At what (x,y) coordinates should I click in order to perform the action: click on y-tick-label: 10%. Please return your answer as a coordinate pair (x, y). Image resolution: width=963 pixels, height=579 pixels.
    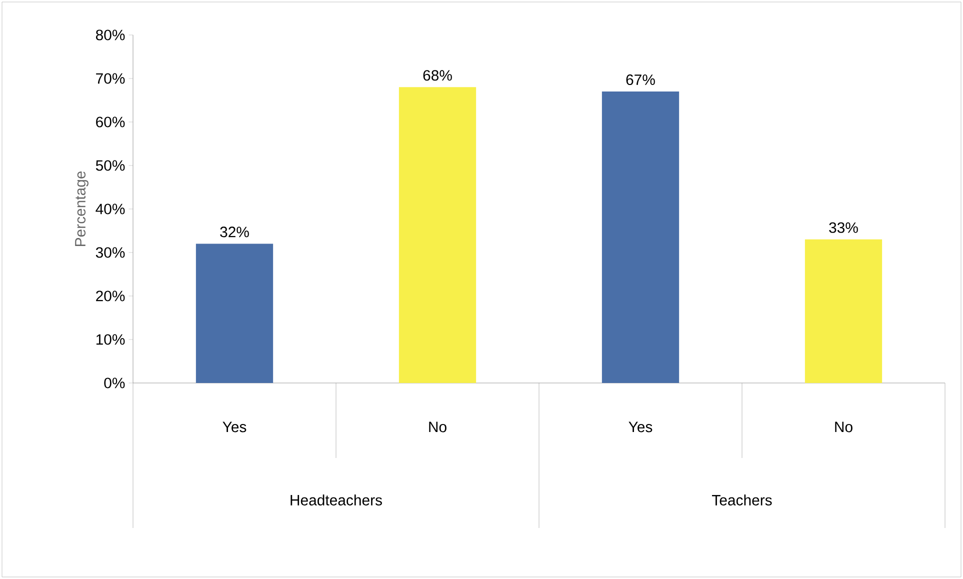
    Looking at the image, I should click on (110, 339).